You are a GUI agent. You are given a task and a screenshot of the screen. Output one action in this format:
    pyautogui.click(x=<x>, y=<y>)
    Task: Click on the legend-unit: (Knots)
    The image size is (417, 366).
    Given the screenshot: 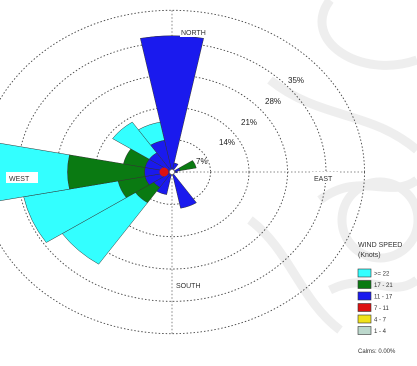 What is the action you would take?
    pyautogui.click(x=369, y=255)
    